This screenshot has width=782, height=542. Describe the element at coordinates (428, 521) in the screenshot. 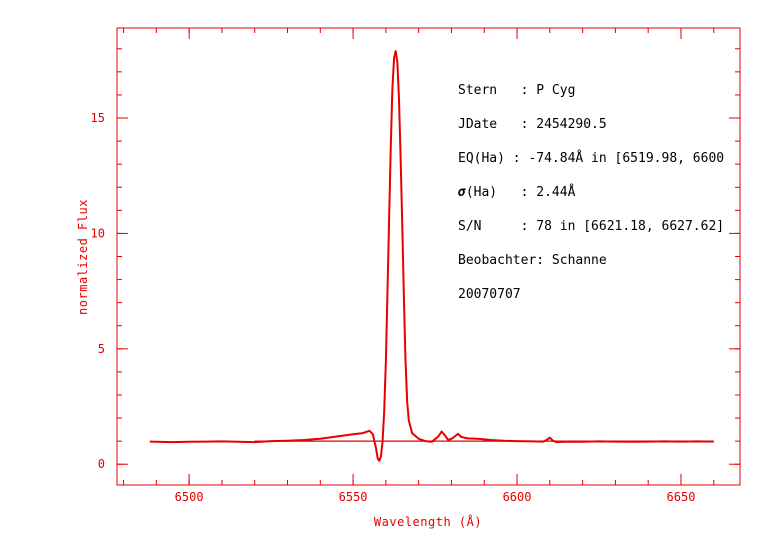

I see `x-axis-label: Wavelength (Å)` at that location.